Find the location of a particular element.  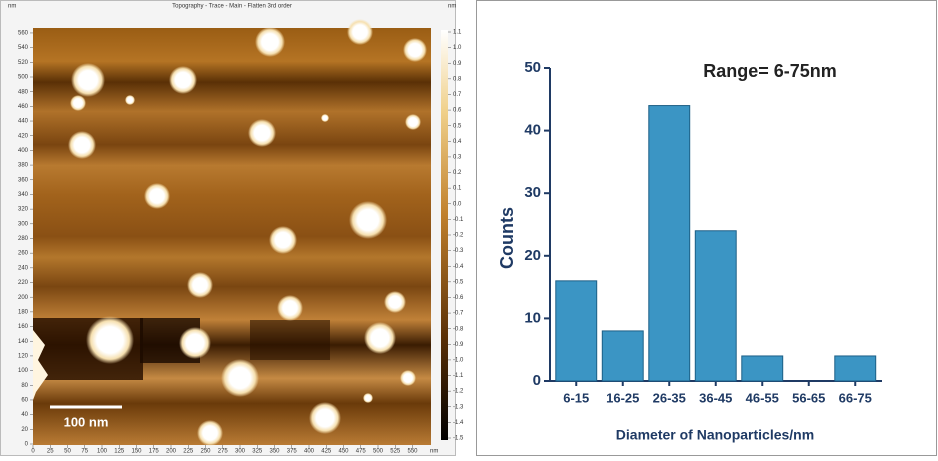

x-tick-label: 375 is located at coordinates (292, 452).